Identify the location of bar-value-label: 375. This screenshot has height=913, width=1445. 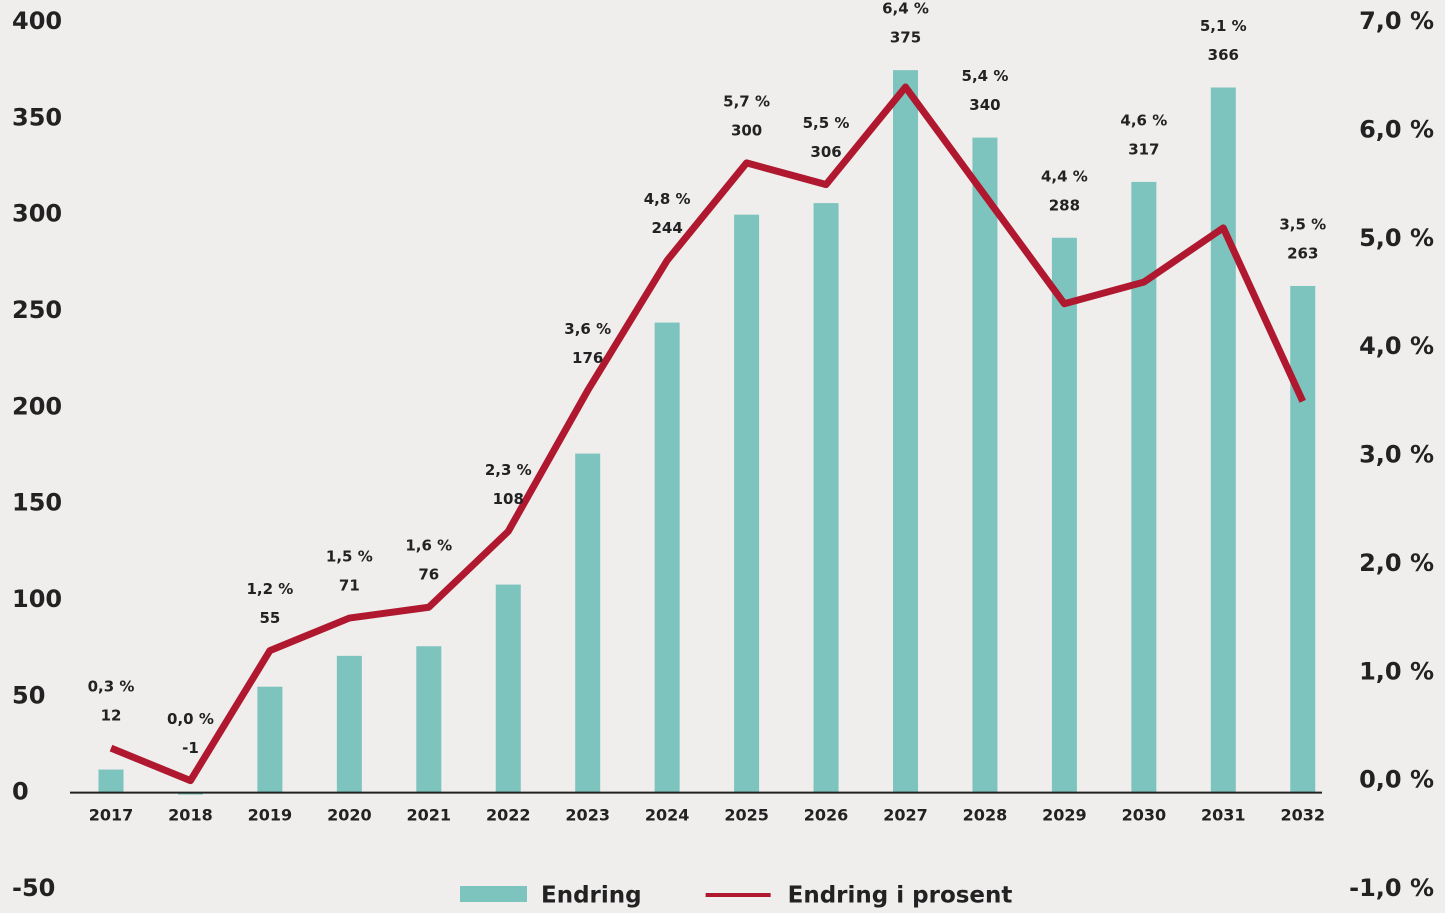
(905, 38).